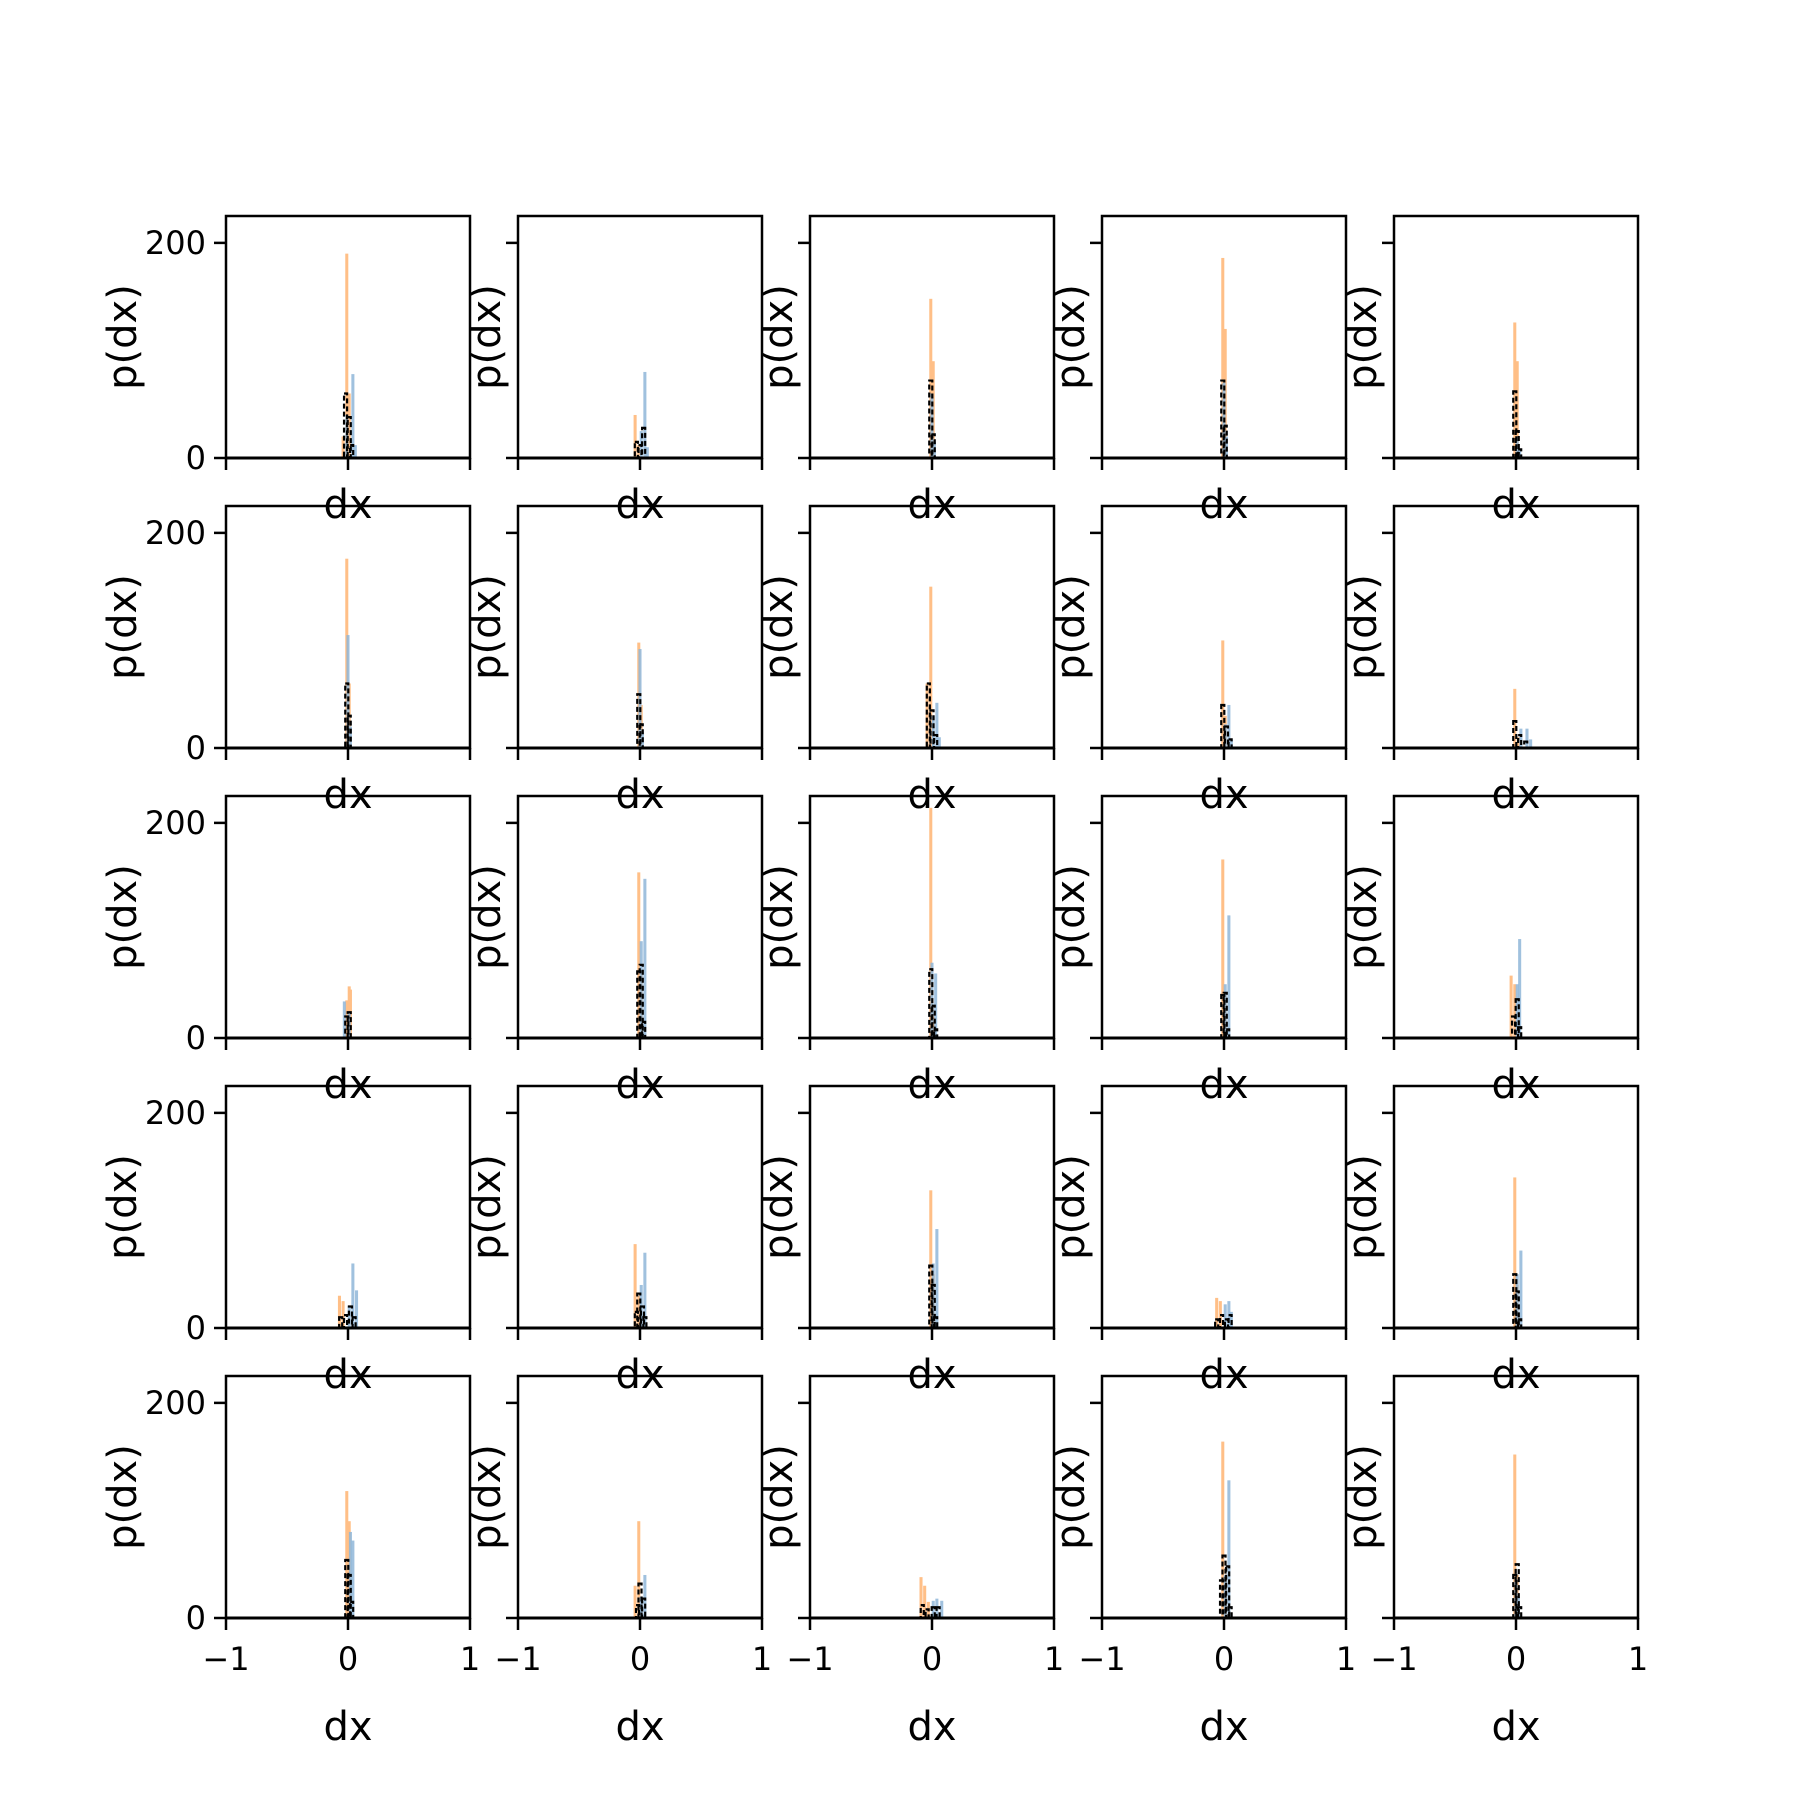 This screenshot has width=1800, height=1800. Describe the element at coordinates (1198, 661) in the screenshot. I see `subplot-r2-c4: dxp(dx)` at that location.